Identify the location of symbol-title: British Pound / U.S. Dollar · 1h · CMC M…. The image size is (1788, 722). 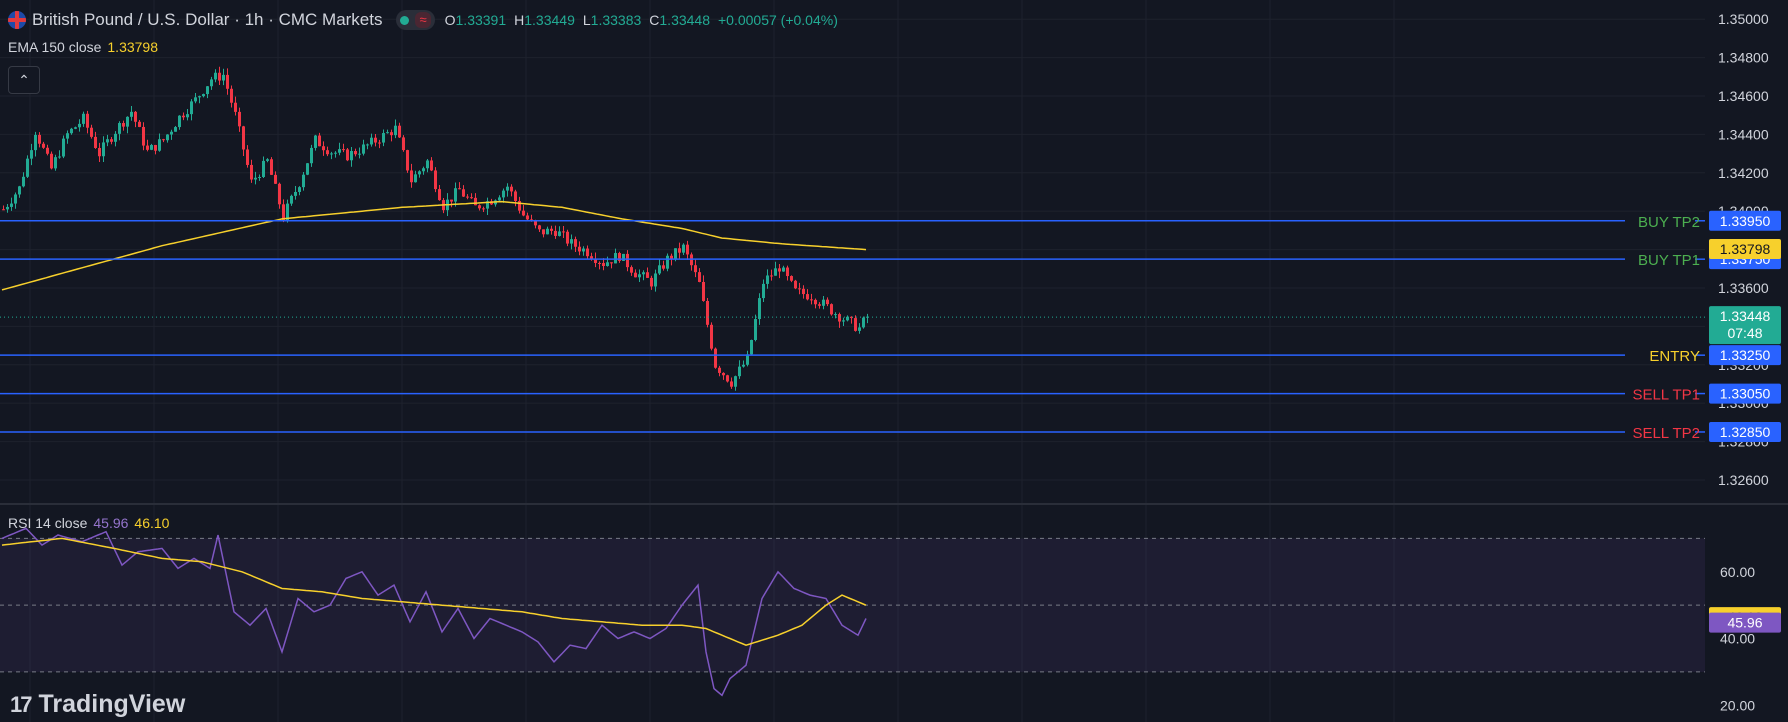
(207, 19).